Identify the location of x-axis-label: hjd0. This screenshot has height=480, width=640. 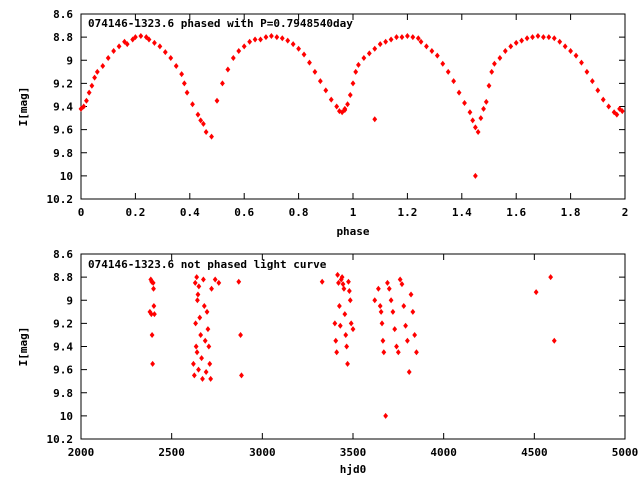
(353, 469).